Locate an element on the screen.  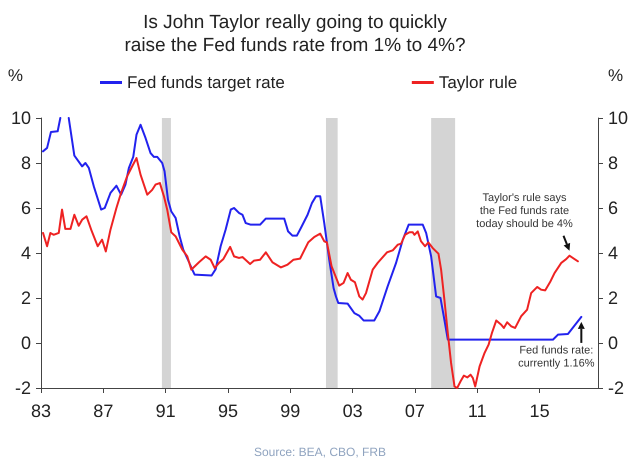
y2-tick-label: -2 is located at coordinates (616, 388).